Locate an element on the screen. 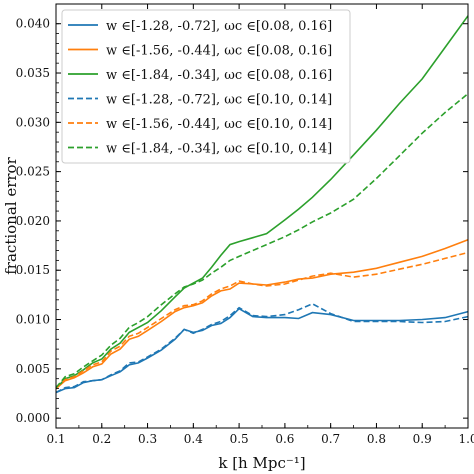 The width and height of the screenshot is (474, 474). legend-label-3: w ∈[-1.84, -0.34], ωc ∈[0.08, 0.16] is located at coordinates (219, 75).